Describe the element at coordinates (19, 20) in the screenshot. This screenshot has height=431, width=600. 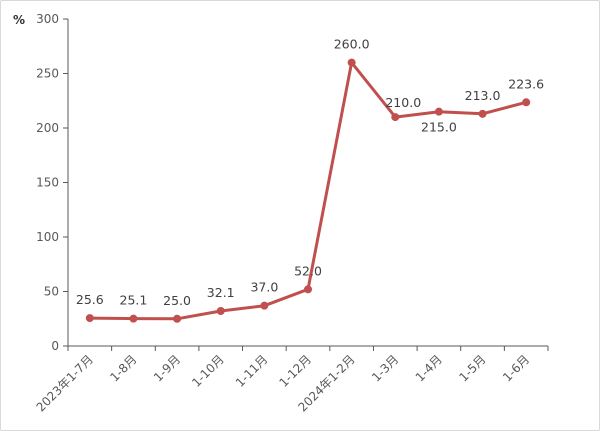
I see `y-axis-unit-label: %` at that location.